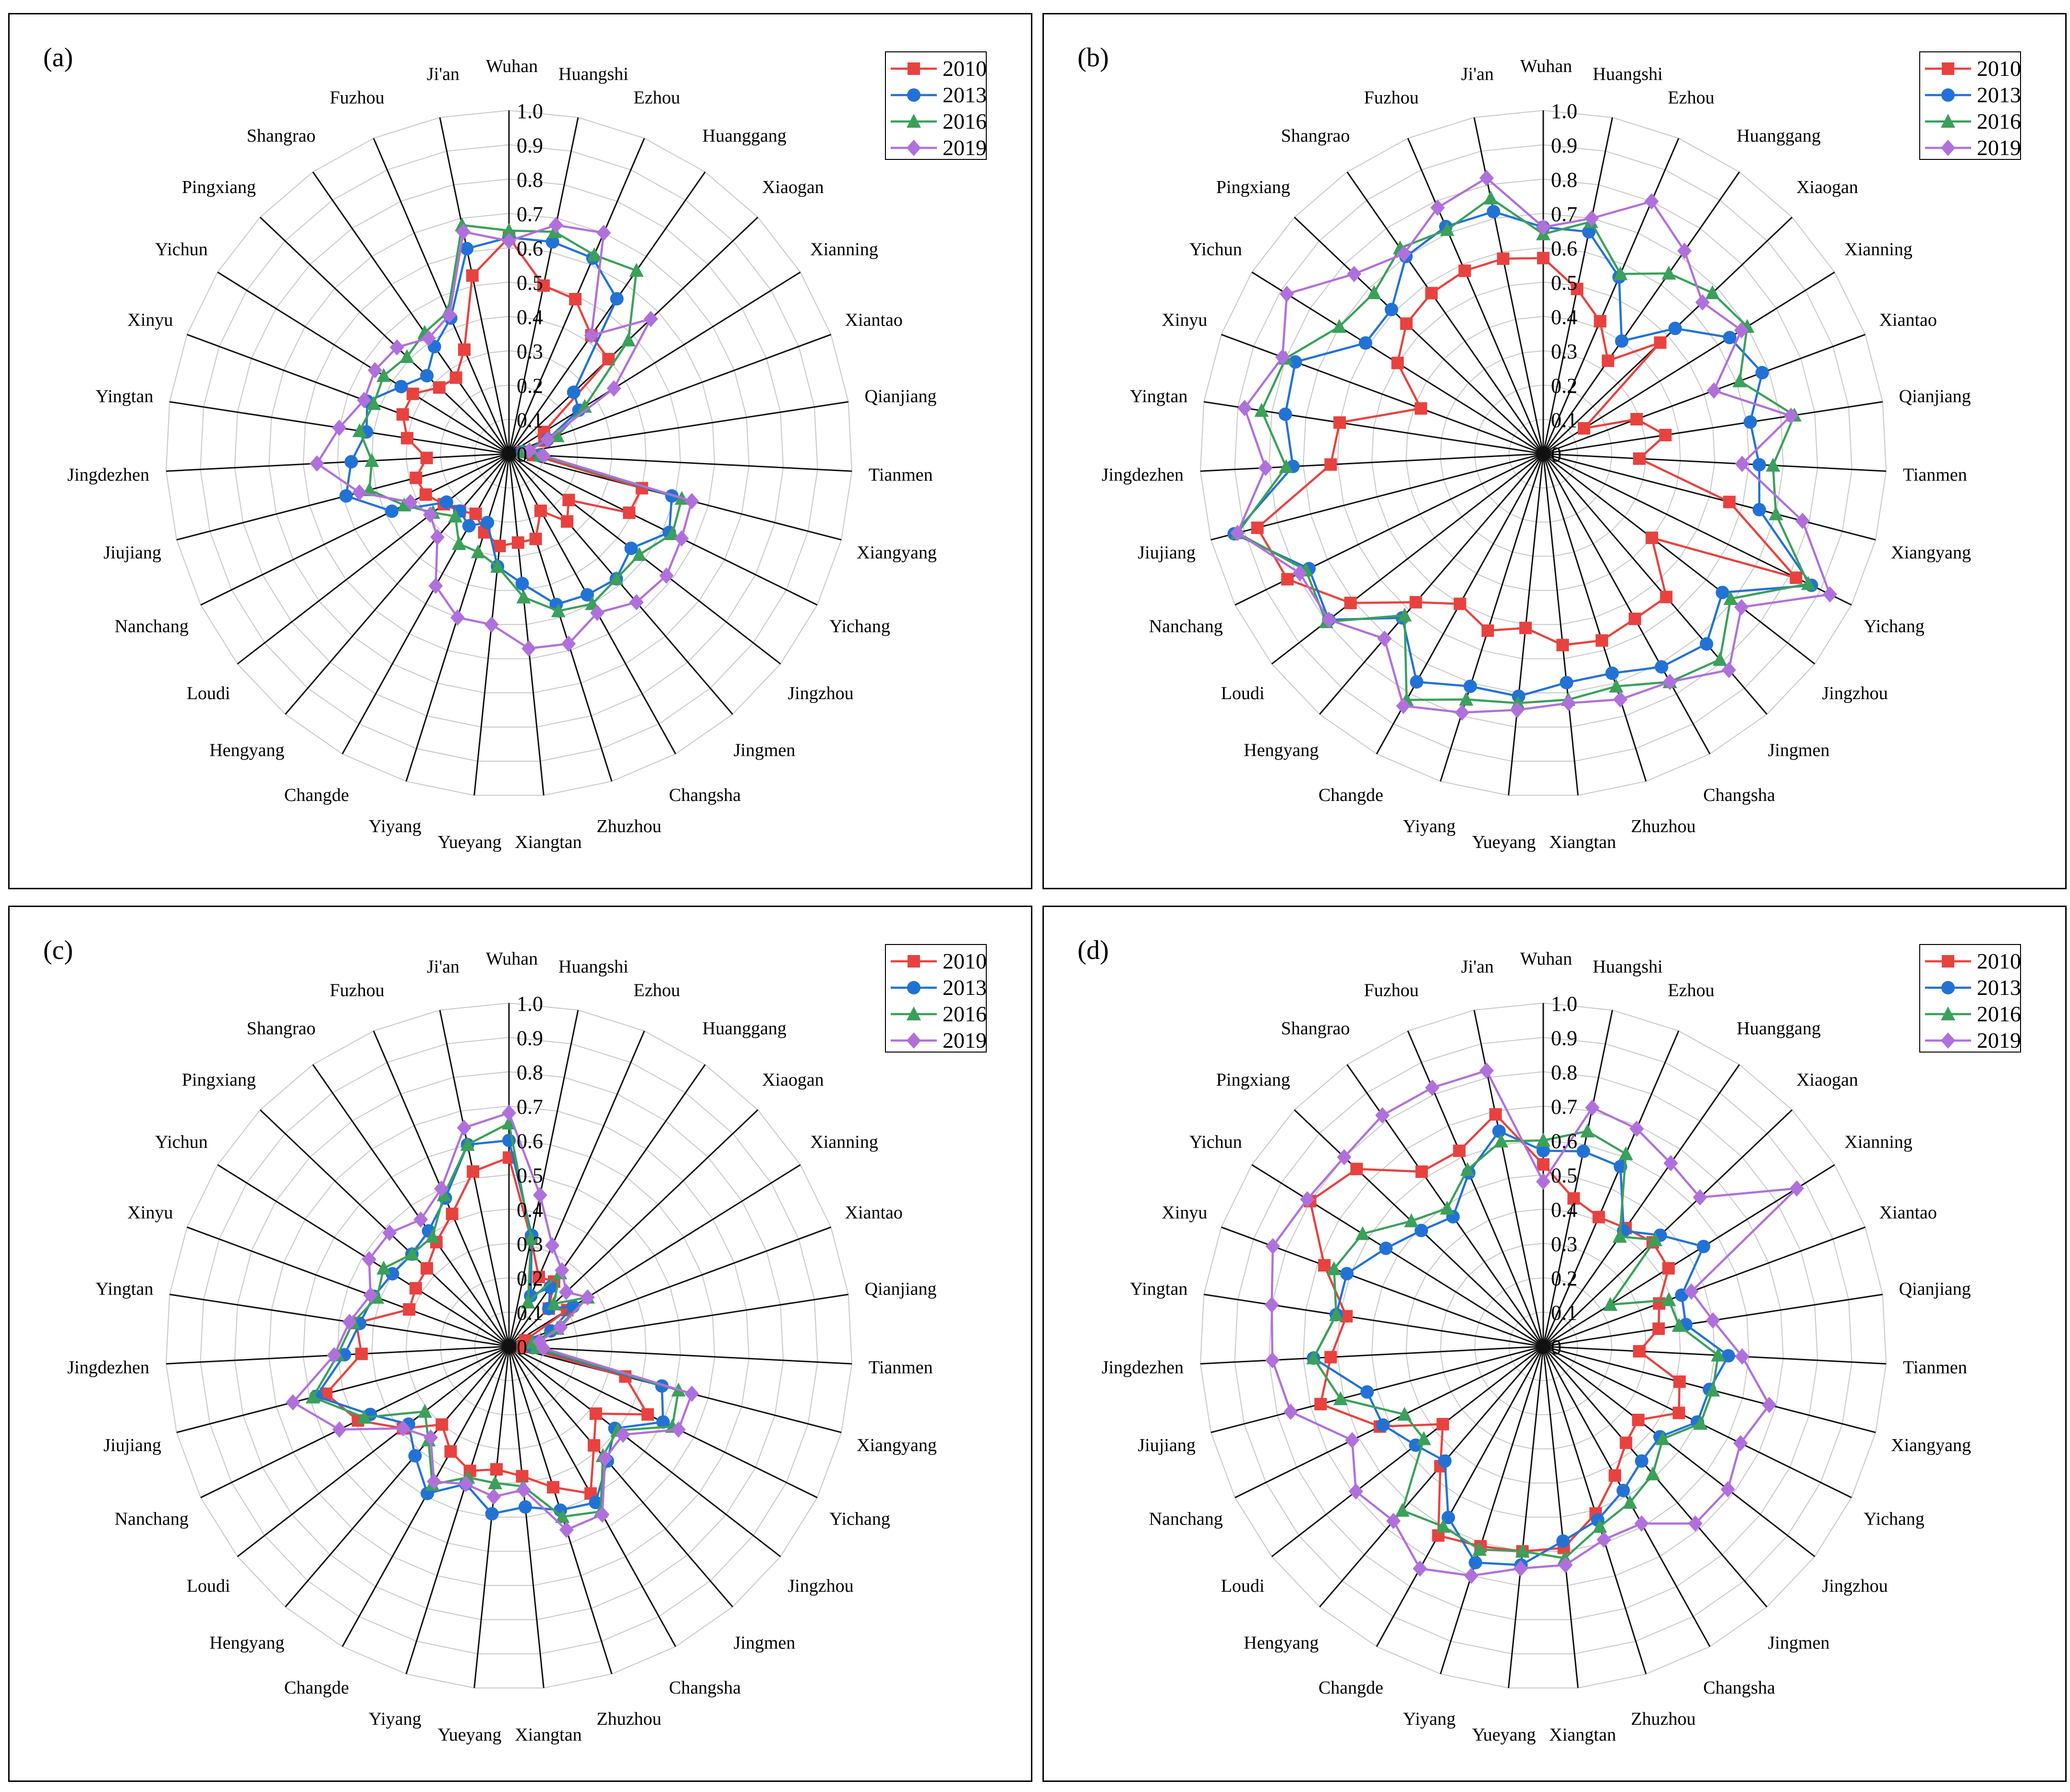 The image size is (2070, 1792). I want to click on category-label: Jingdezhen, so click(1143, 475).